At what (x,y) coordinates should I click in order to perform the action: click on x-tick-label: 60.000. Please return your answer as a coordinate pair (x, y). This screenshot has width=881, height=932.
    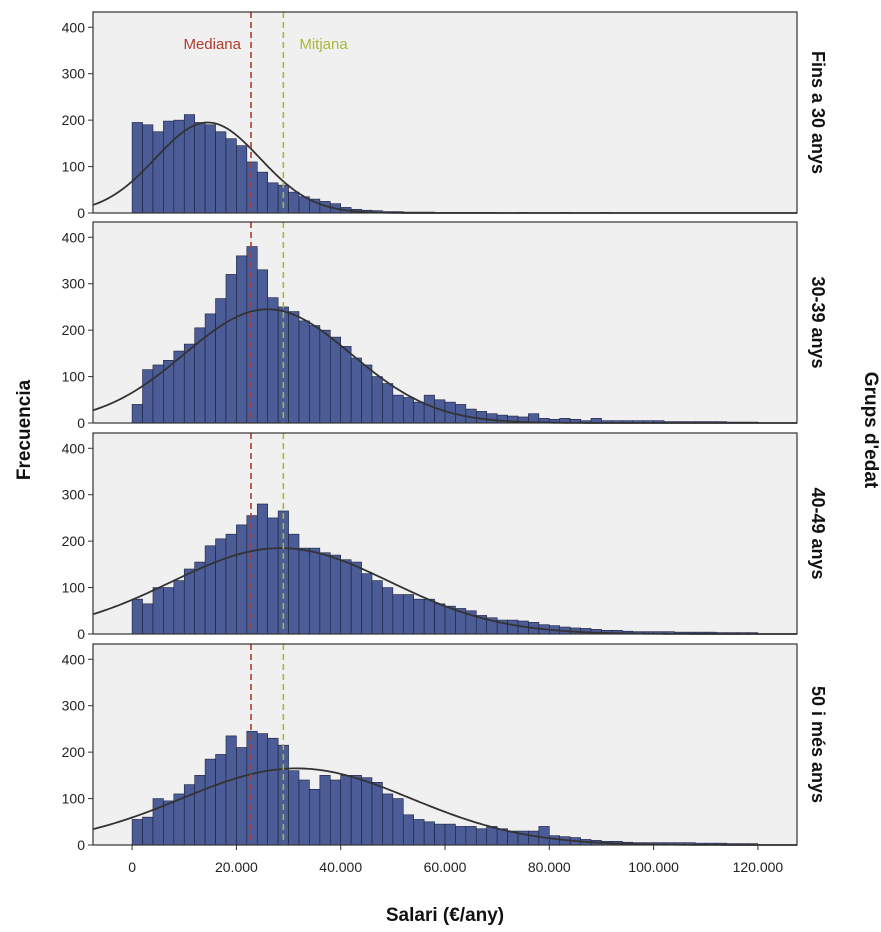
    Looking at the image, I should click on (445, 867).